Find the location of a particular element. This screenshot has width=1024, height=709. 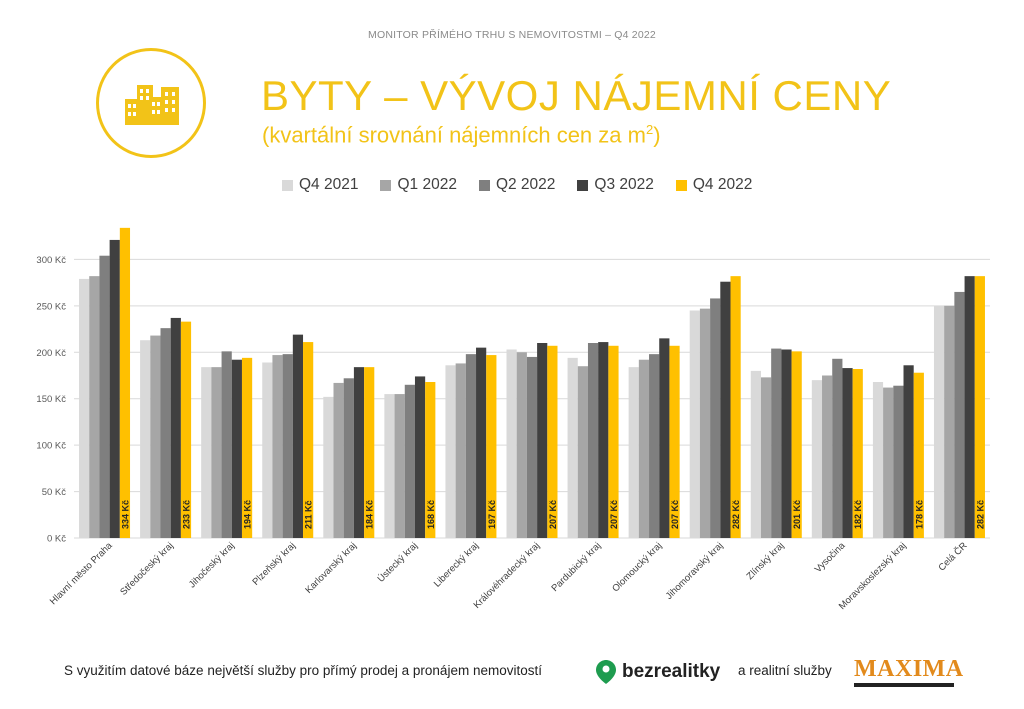

footer-text-2: a realitní služby is located at coordinates (785, 670).